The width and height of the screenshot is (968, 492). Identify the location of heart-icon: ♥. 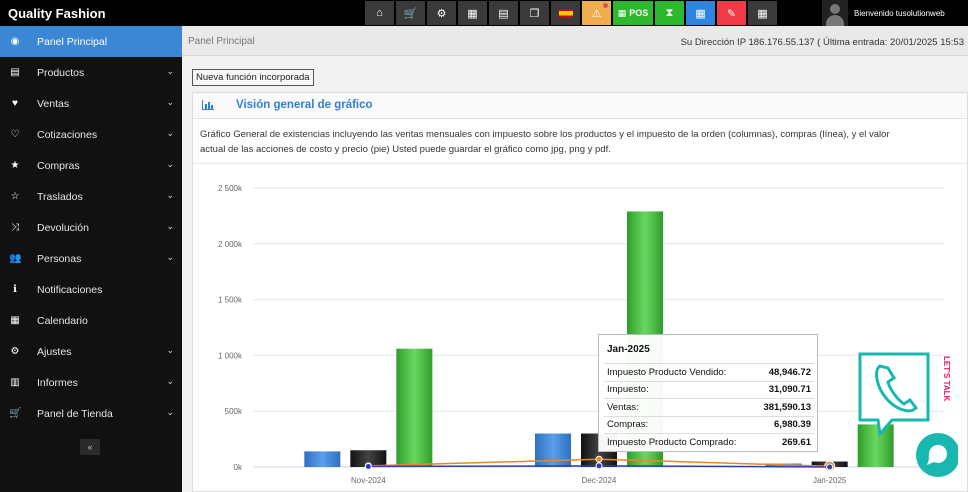
(15, 103).